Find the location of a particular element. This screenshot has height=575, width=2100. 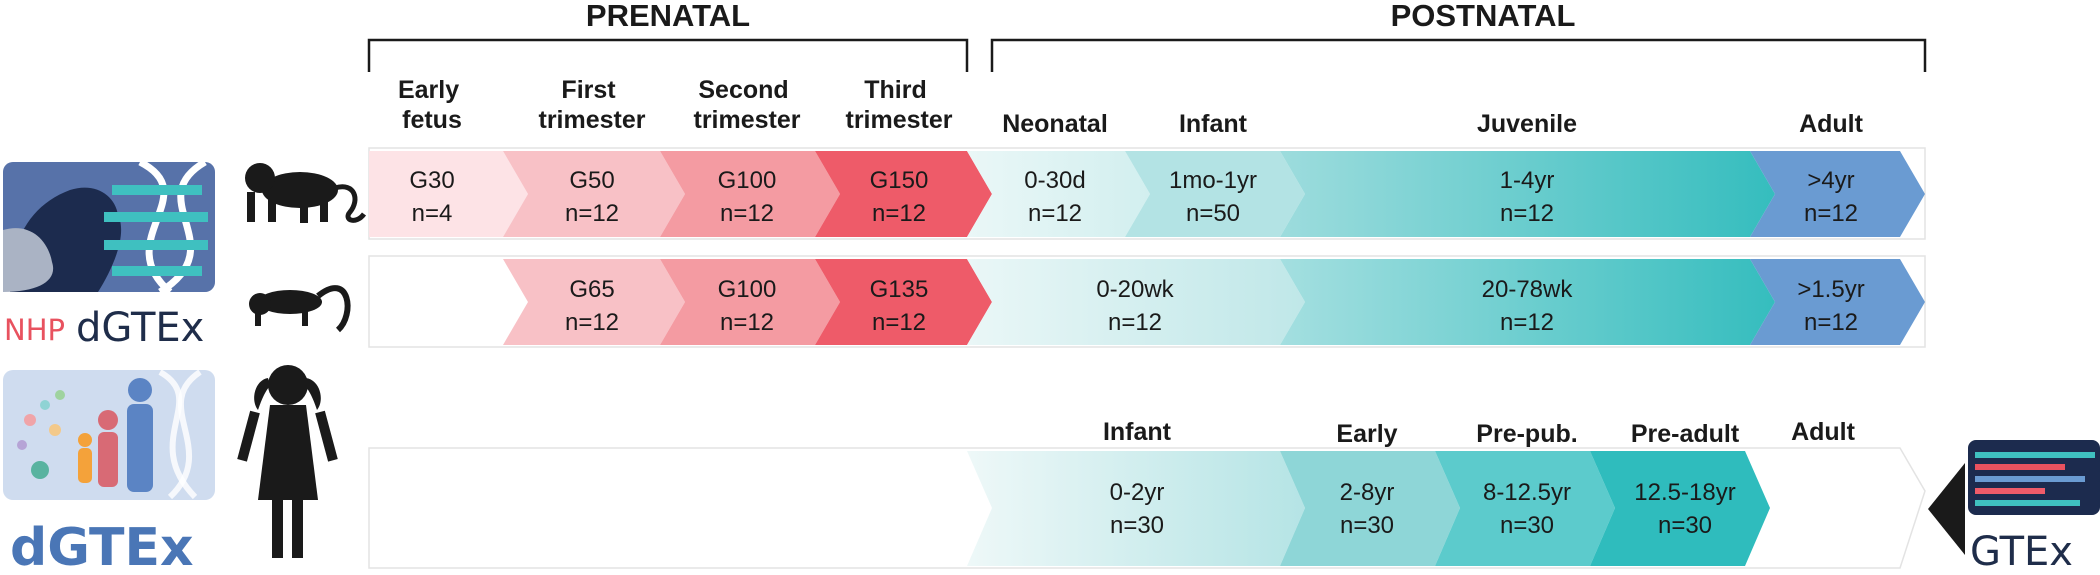

human-stage-adult: Adult is located at coordinates (1823, 432).